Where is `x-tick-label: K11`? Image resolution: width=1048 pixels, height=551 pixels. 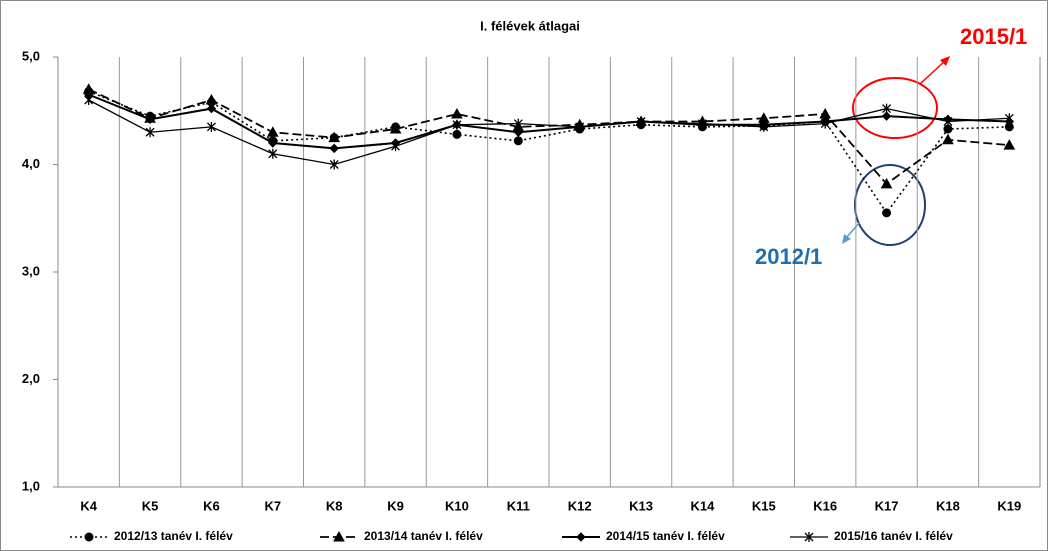
x-tick-label: K11 is located at coordinates (518, 505).